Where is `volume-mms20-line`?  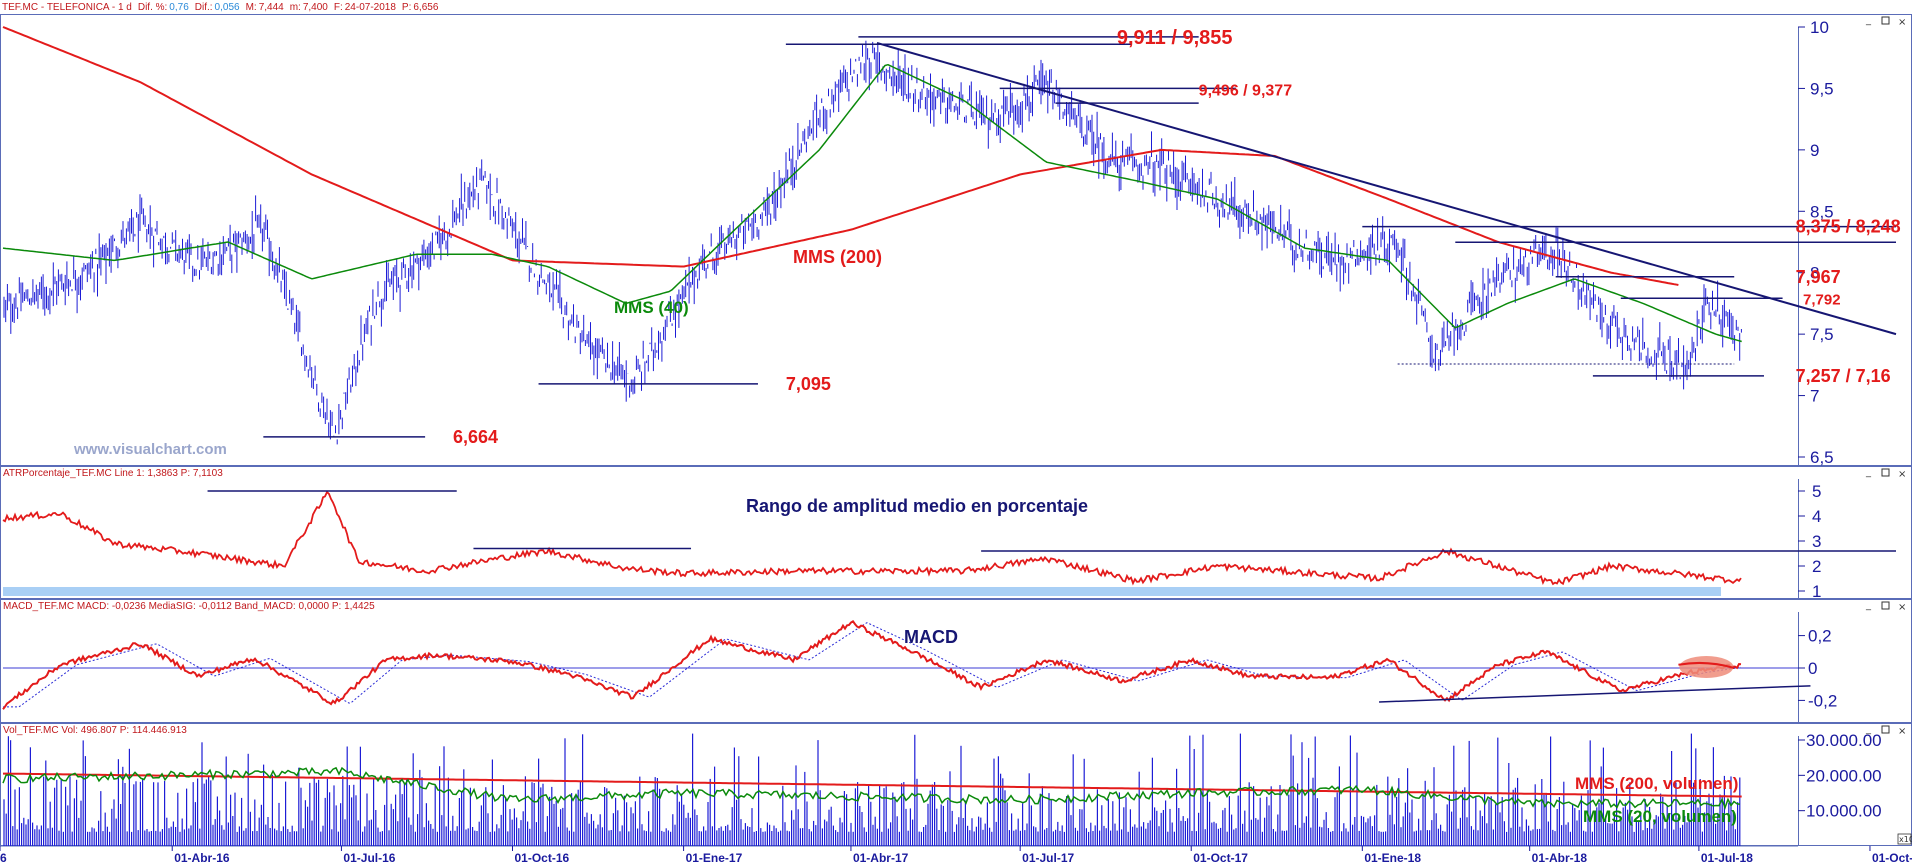 volume-mms20-line is located at coordinates (871, 788).